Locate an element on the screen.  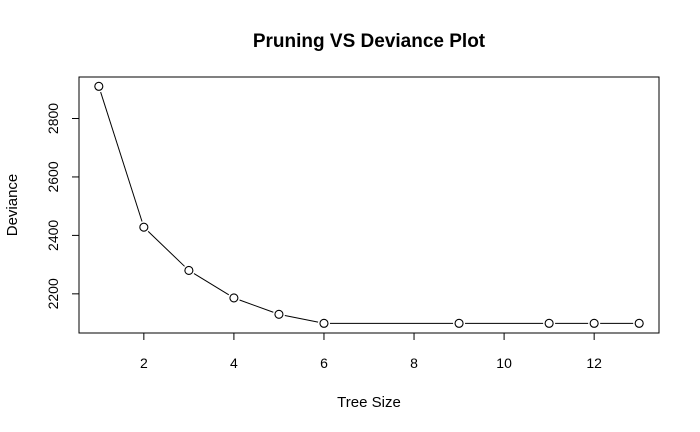
y-axis-label: Deviance is located at coordinates (12, 205).